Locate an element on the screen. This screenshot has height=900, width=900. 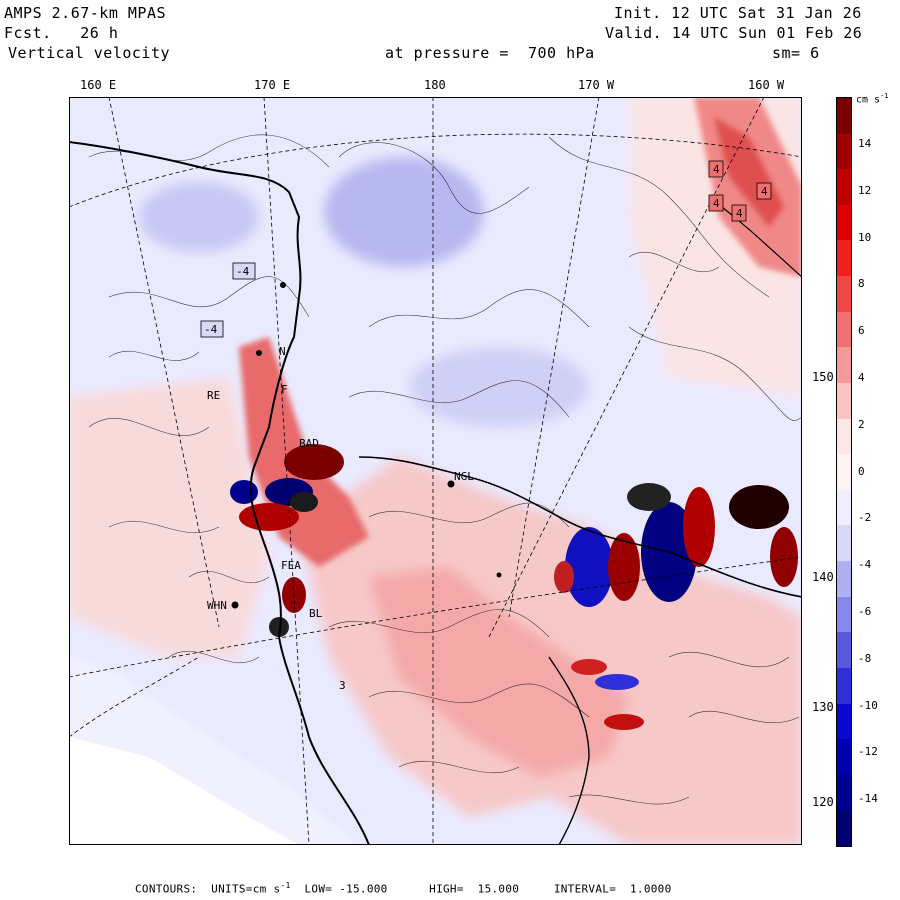
station-label-fea: FEA is located at coordinates (291, 565).